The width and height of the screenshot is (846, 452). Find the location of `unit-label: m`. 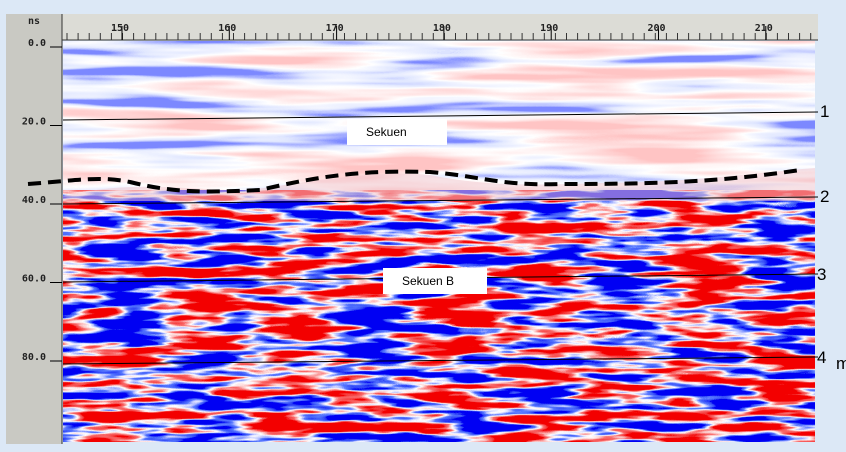

unit-label: m is located at coordinates (841, 363).